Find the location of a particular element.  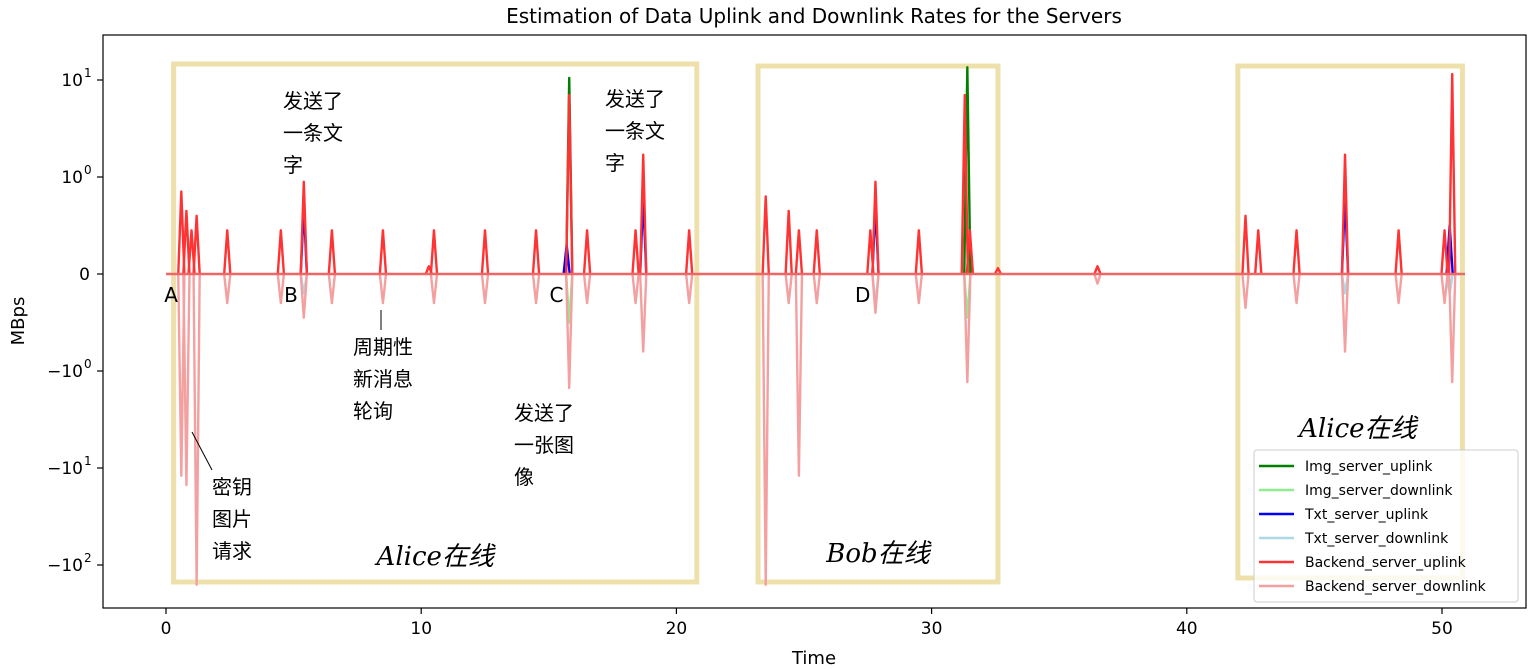

annotation-line: 密钥 is located at coordinates (232, 487).